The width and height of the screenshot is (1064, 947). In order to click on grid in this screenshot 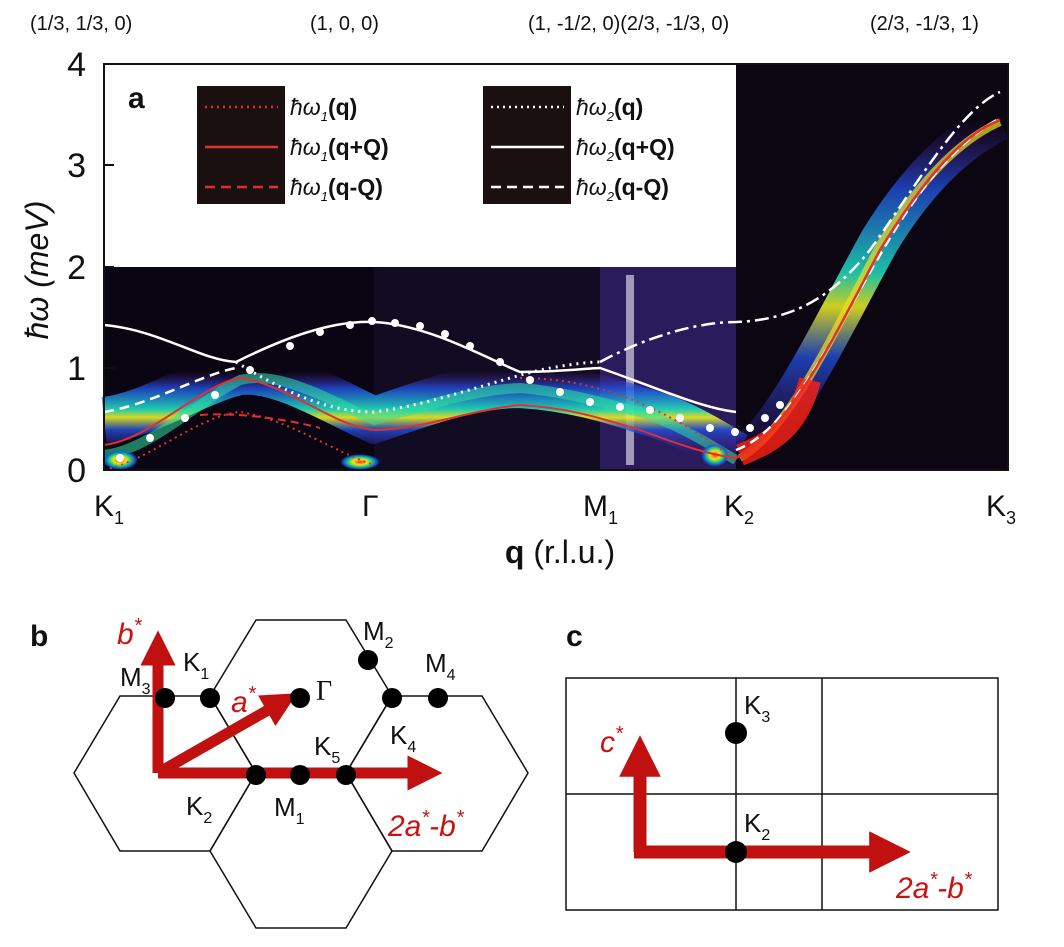, I will do `click(782, 794)`.